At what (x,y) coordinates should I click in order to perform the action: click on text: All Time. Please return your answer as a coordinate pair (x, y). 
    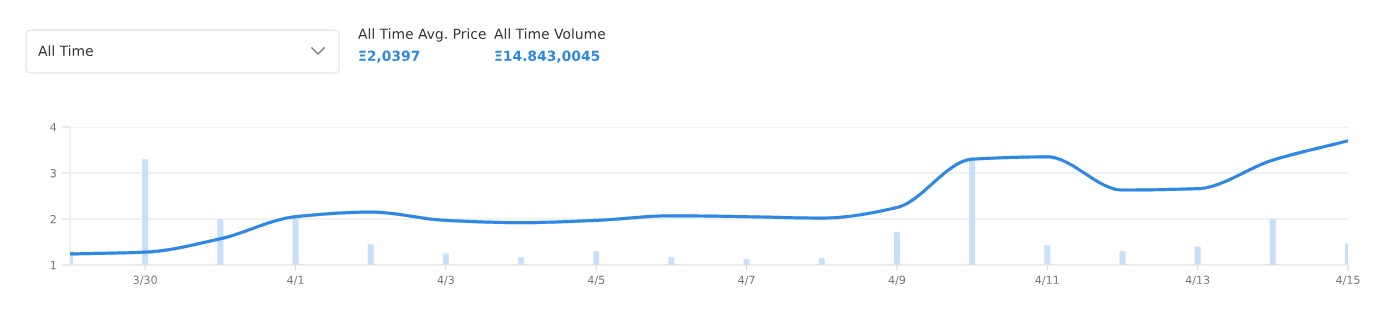
    Looking at the image, I should click on (65, 51).